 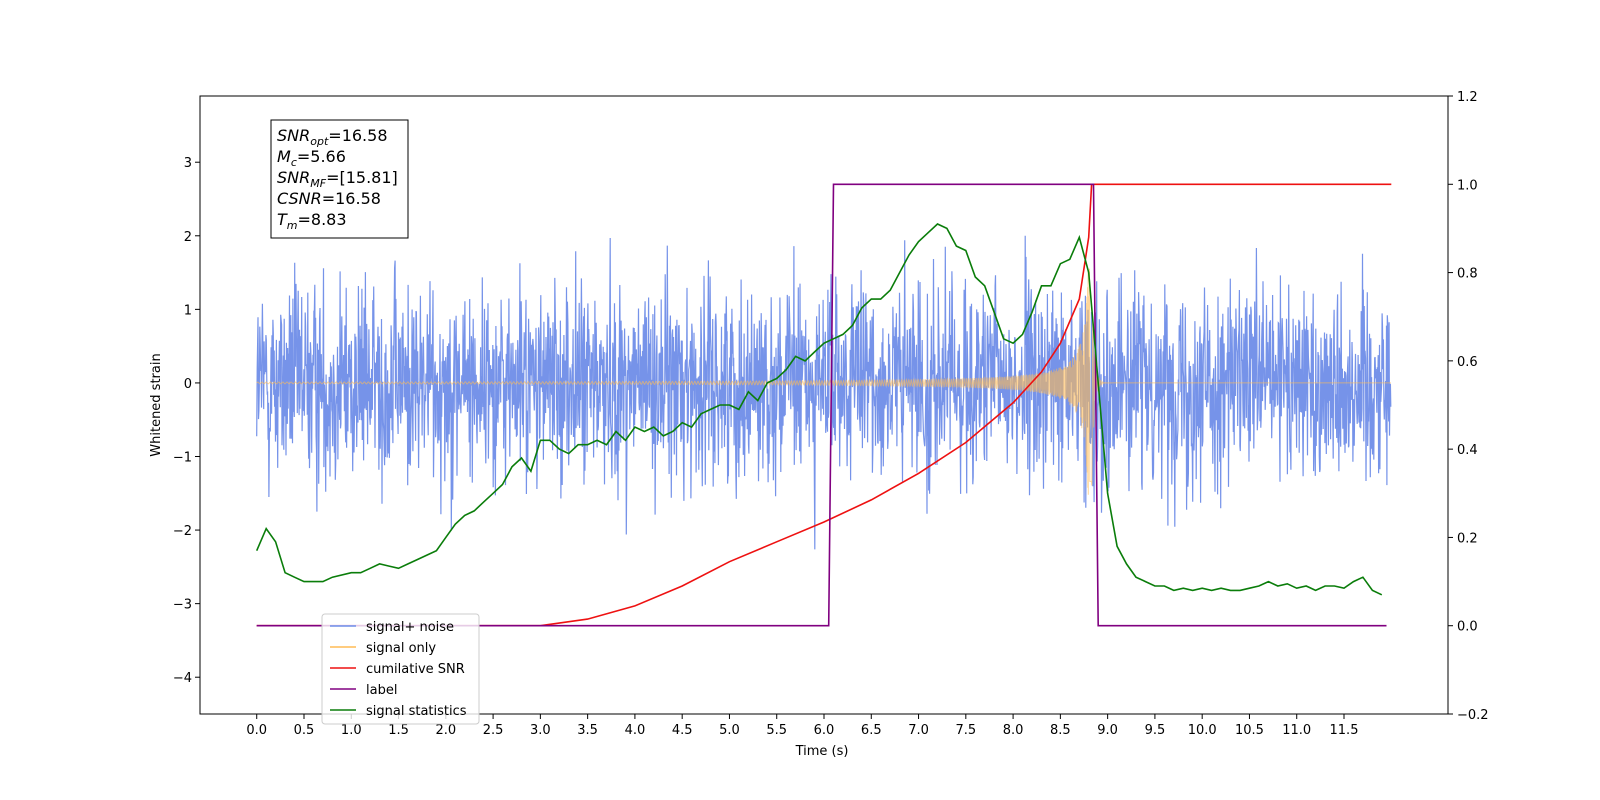 I want to click on y-tick-label: 1, so click(x=188, y=310).